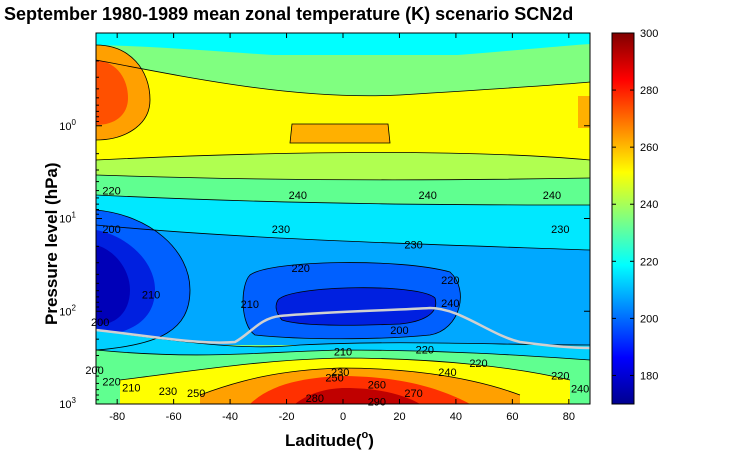 The image size is (729, 456). I want to click on x-tick-label: -60, so click(174, 417).